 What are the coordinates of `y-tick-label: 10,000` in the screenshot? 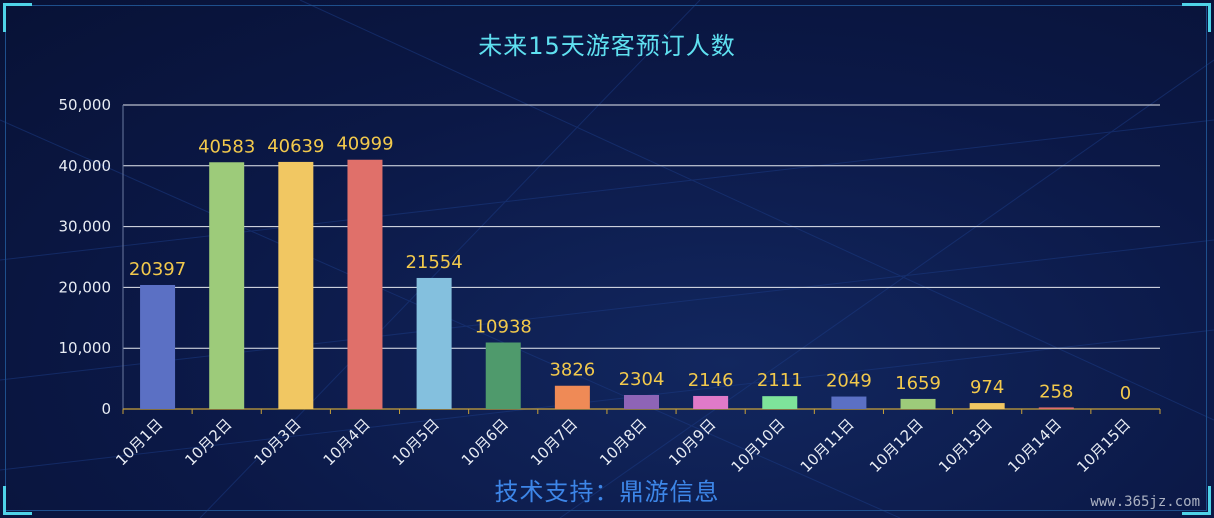 It's located at (85, 348).